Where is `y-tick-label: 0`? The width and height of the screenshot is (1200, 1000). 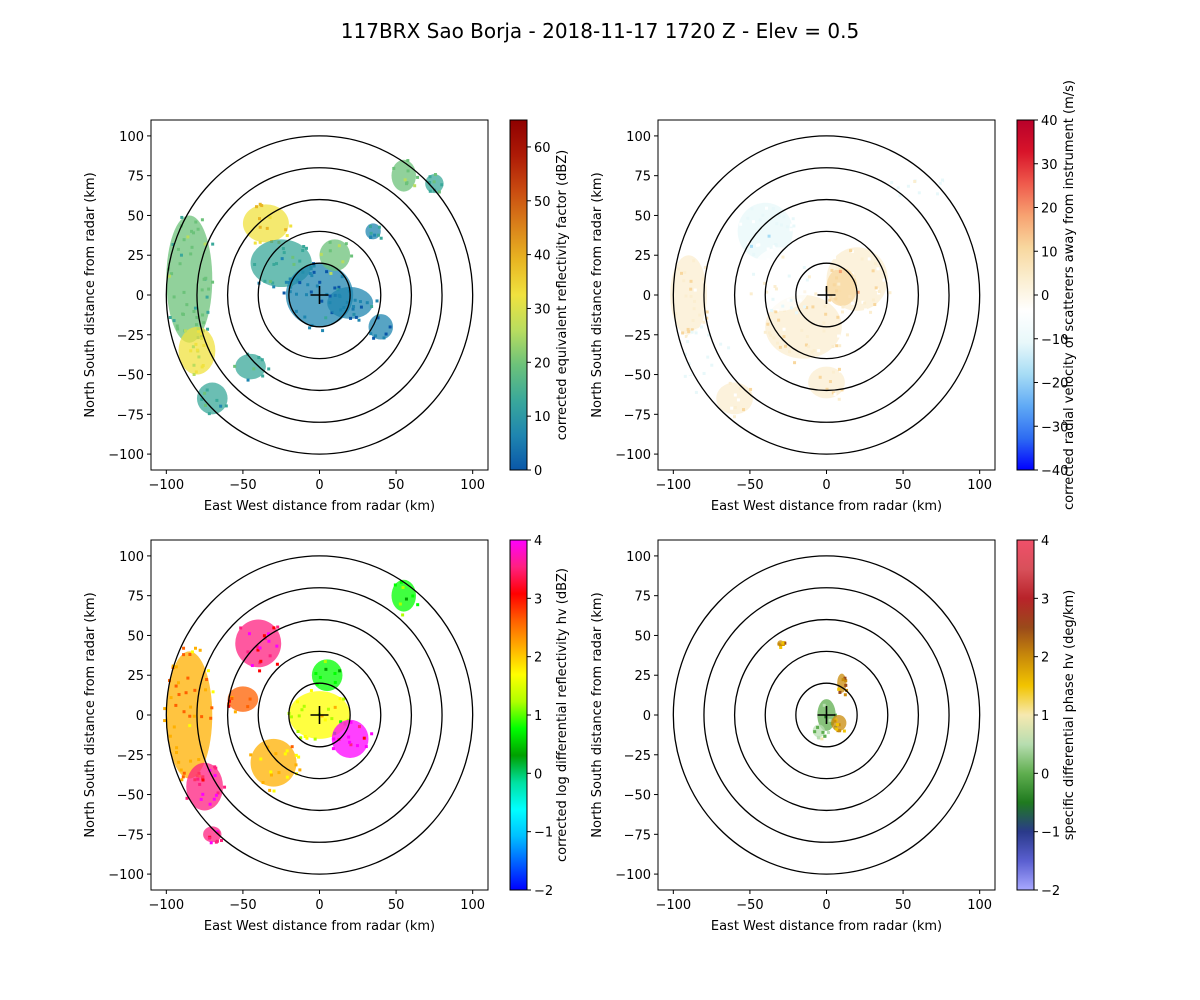 y-tick-label: 0 is located at coordinates (647, 296).